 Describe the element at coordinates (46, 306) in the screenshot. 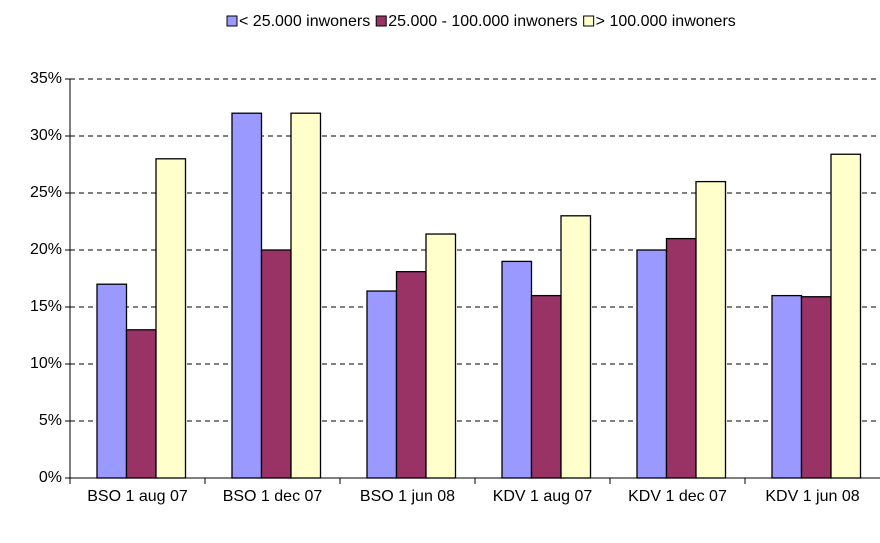

I see `y-tick-label: 15%` at that location.